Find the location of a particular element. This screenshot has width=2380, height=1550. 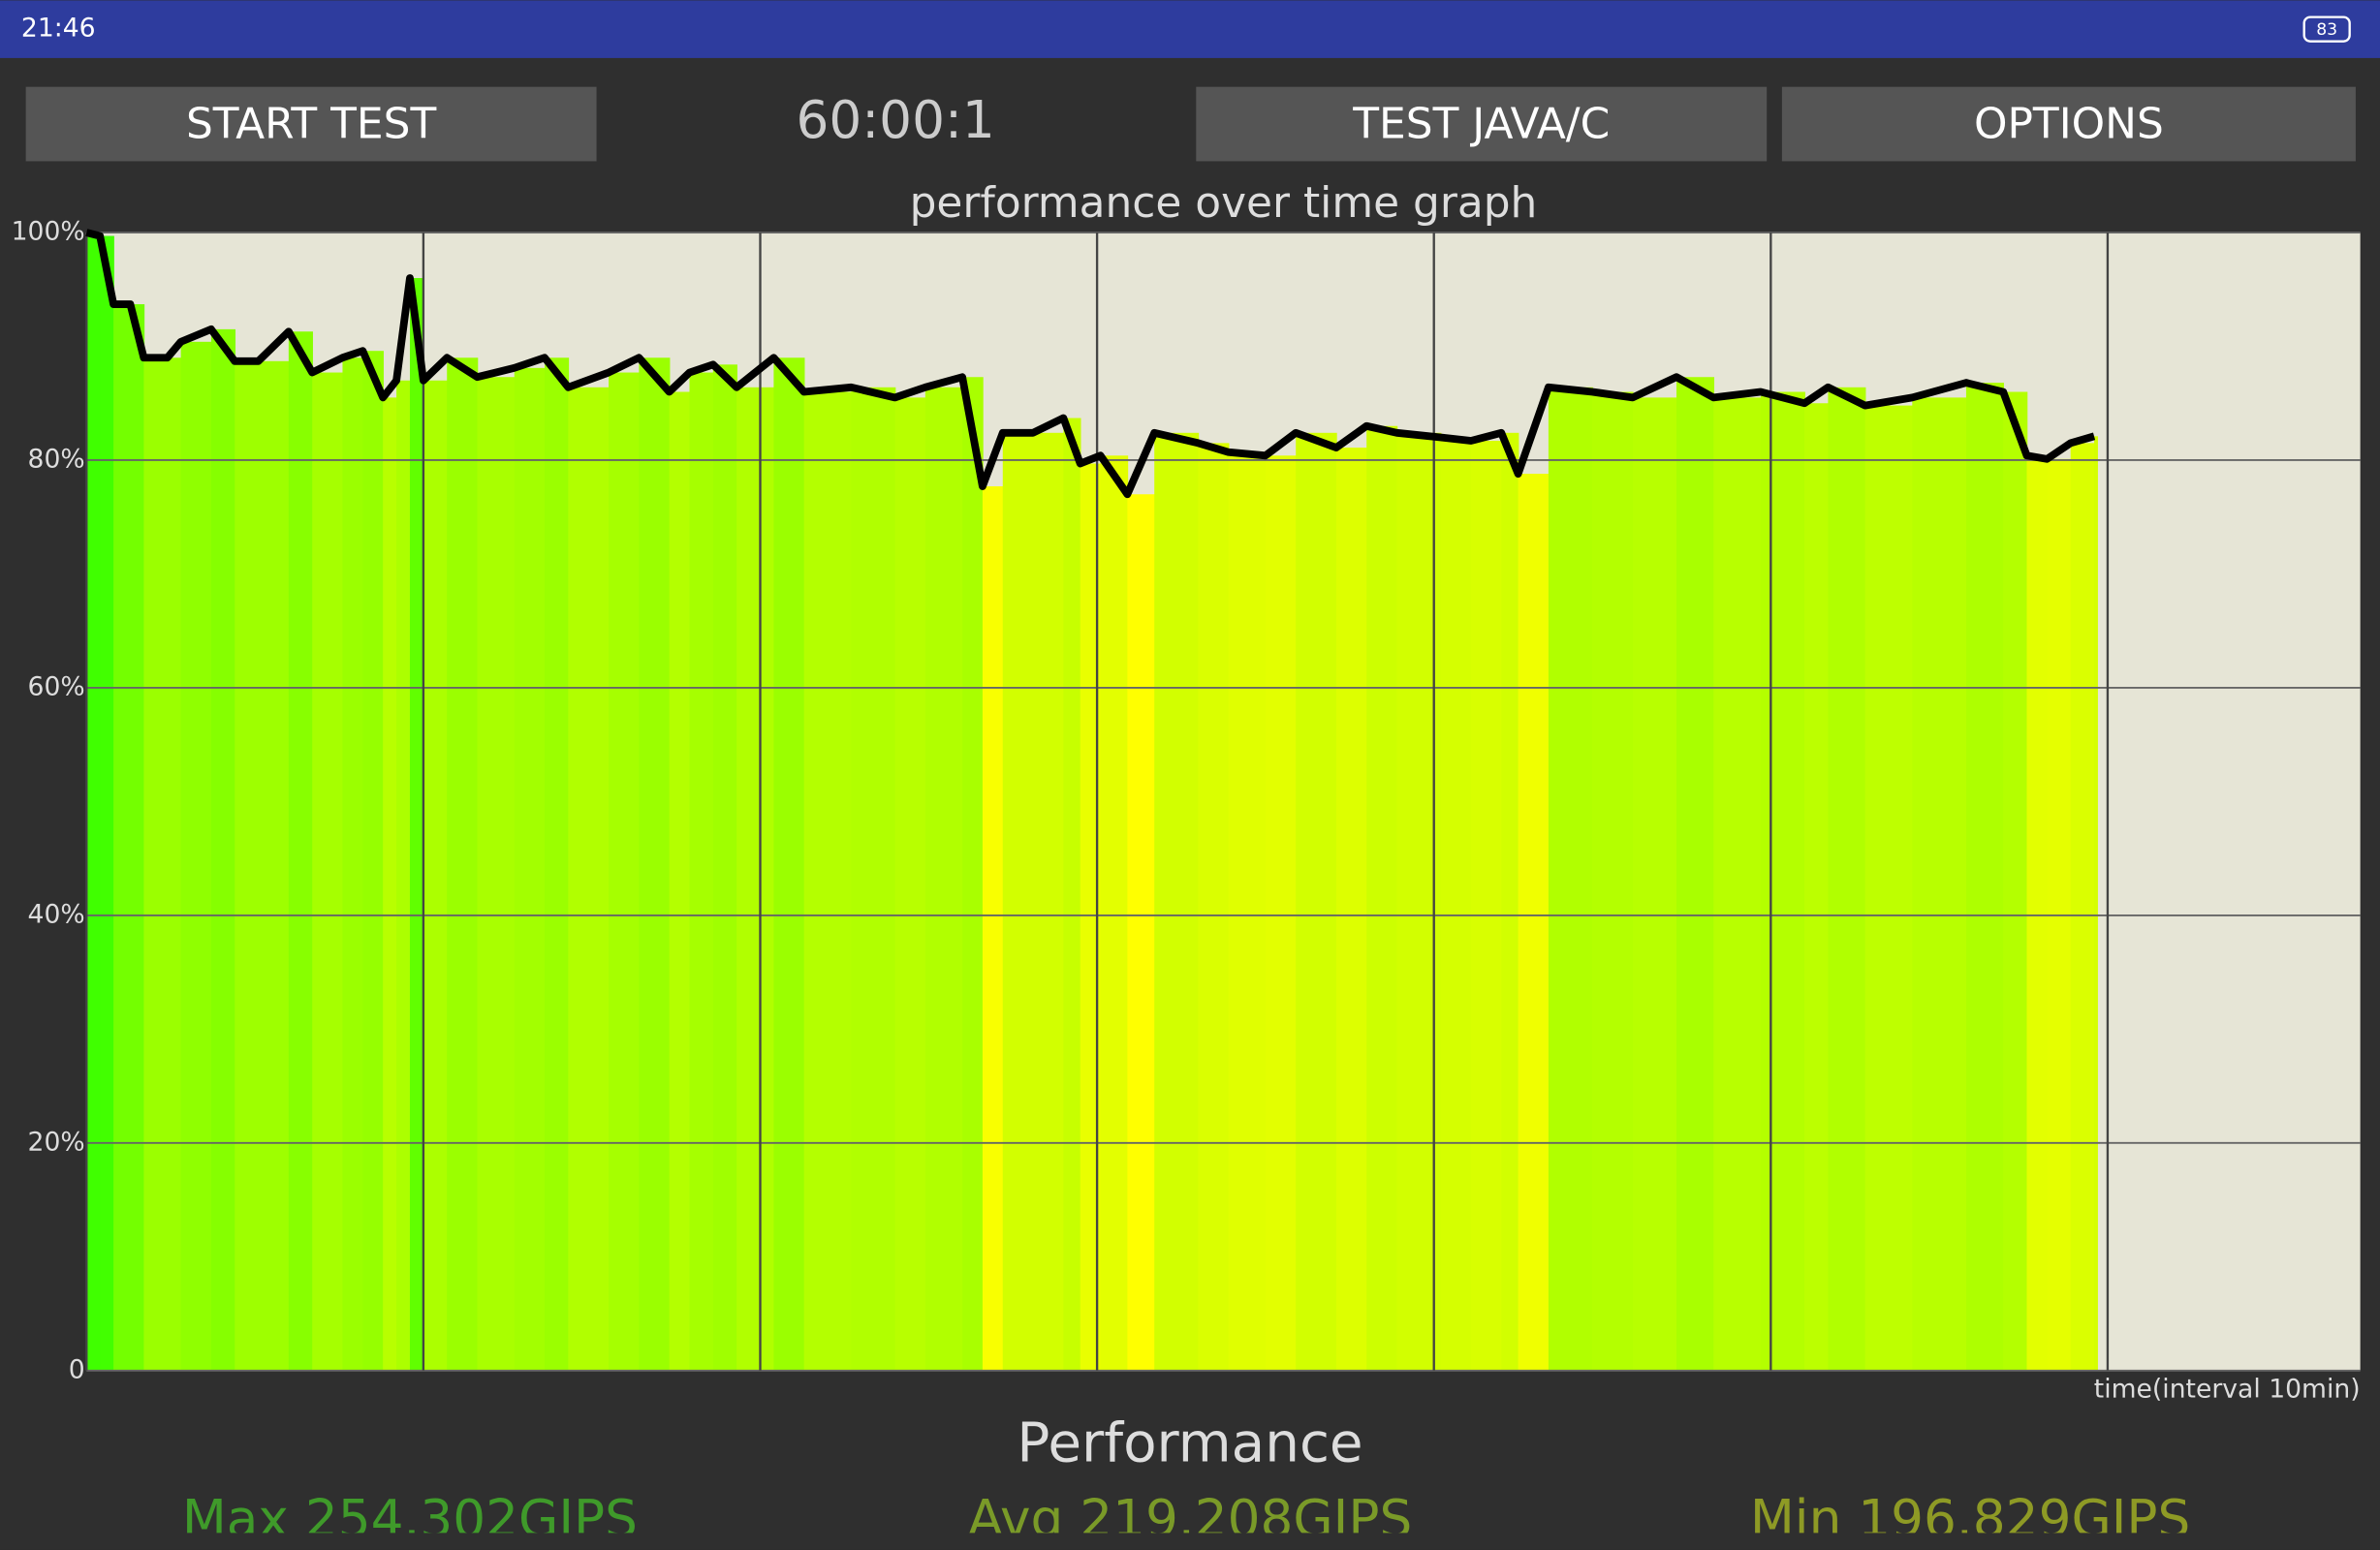

timer: 60:00:1 is located at coordinates (895, 120).